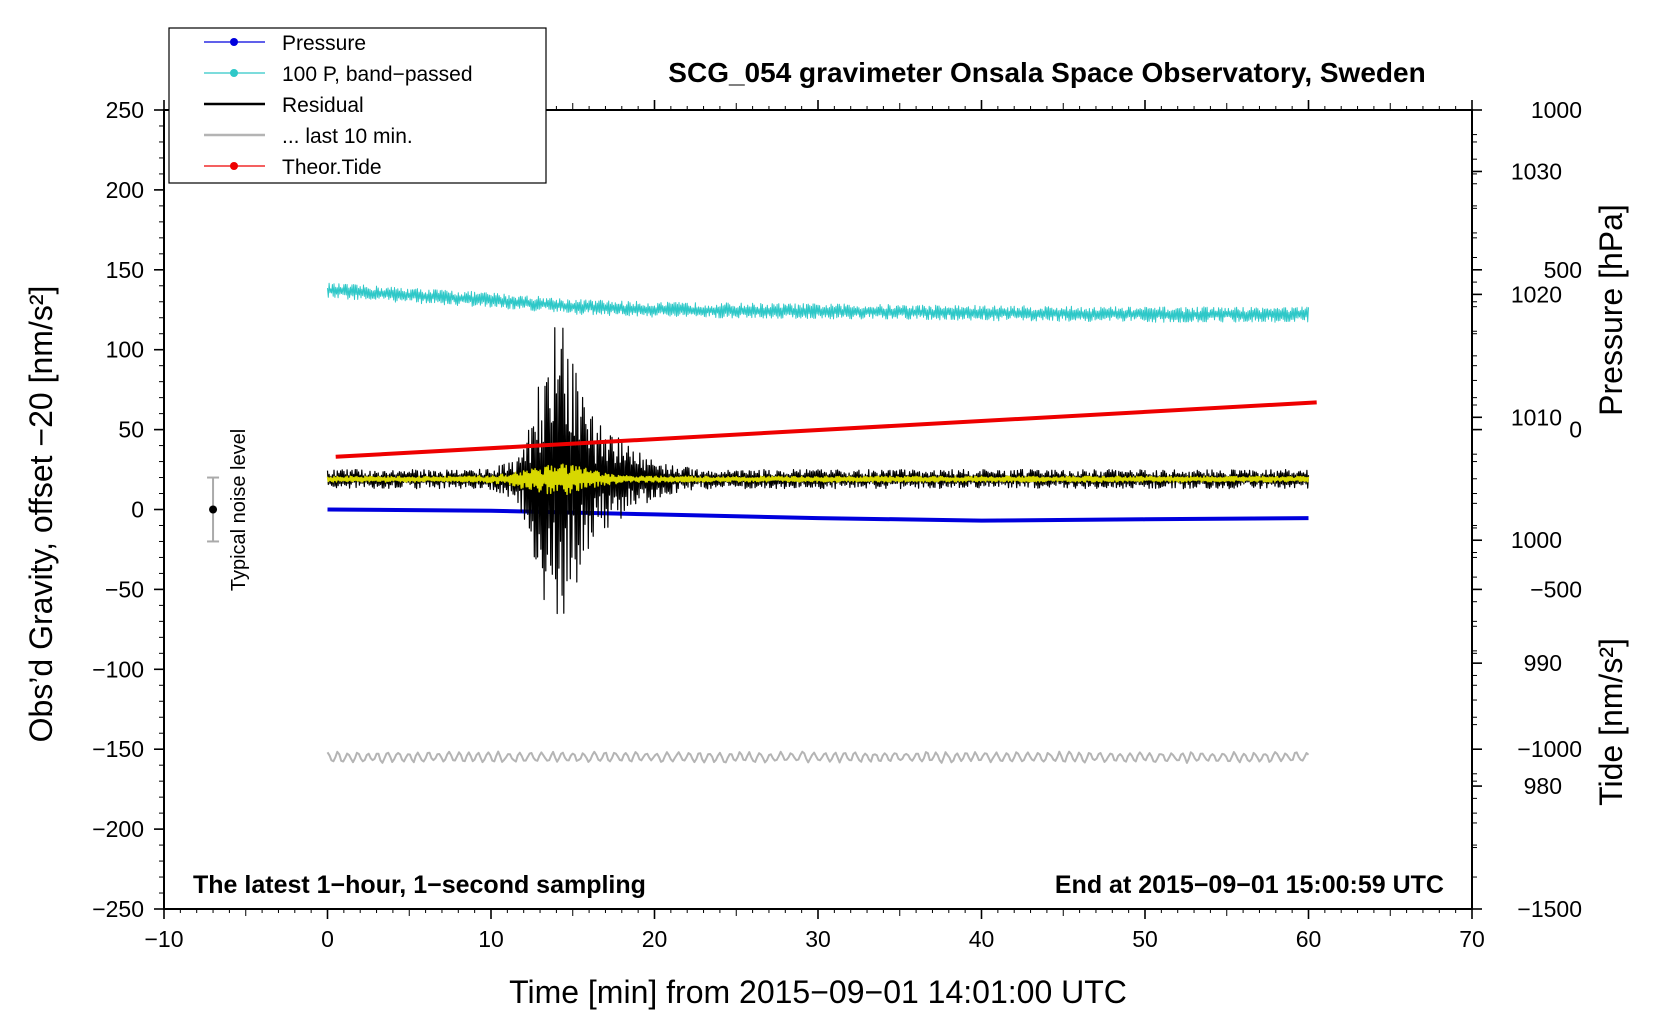 This screenshot has height=1020, width=1660. I want to click on y-tick-label-pressure: 980, so click(1543, 786).